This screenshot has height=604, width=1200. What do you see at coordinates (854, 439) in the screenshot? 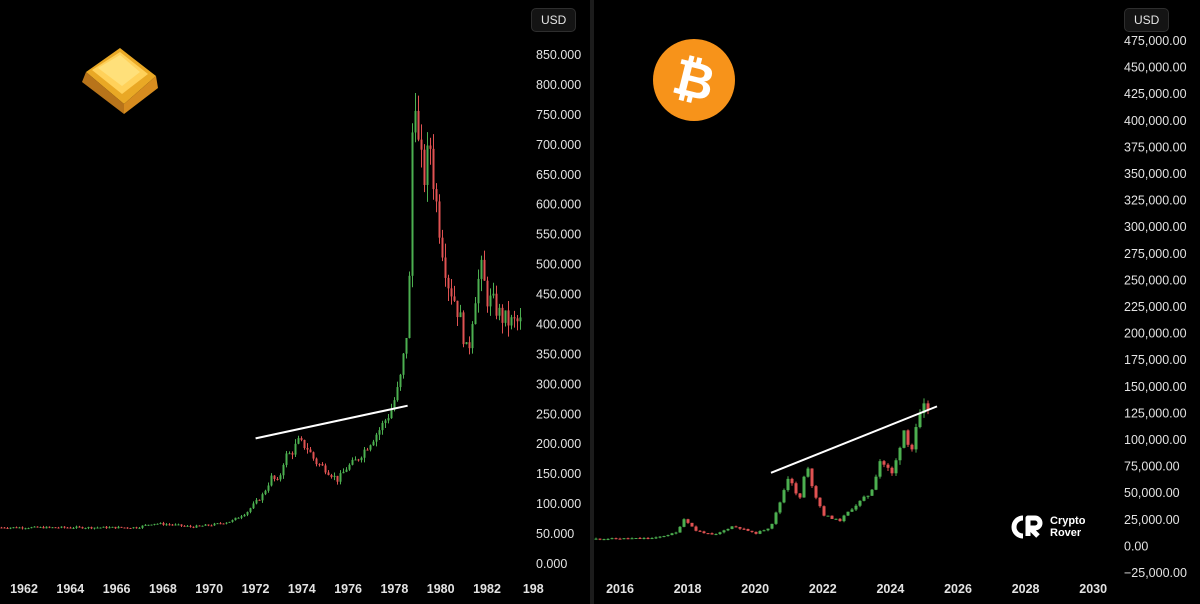
I see `btc-trendline` at bounding box center [854, 439].